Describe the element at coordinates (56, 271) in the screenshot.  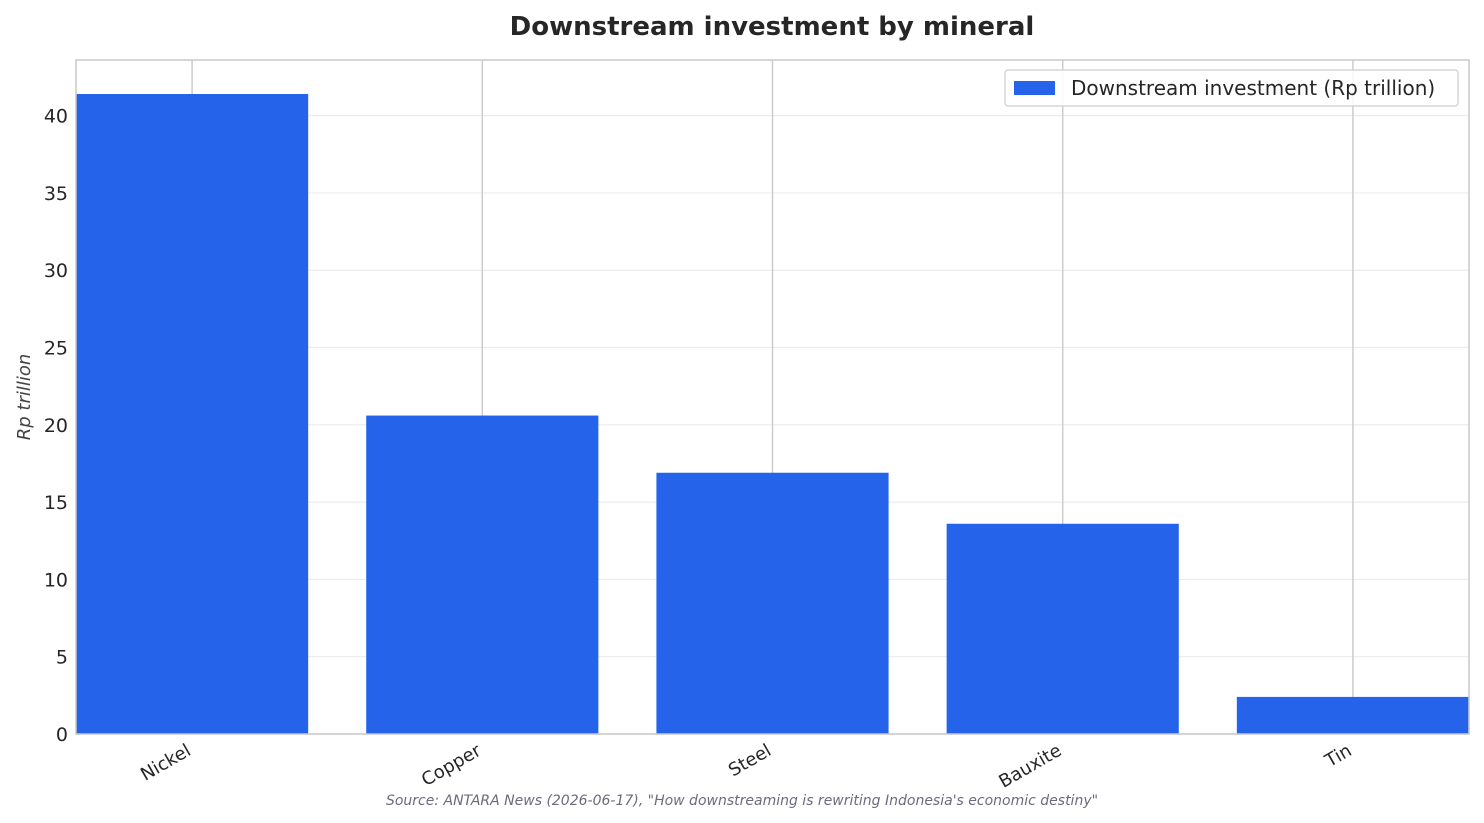
I see `y-tick-label: 30` at that location.